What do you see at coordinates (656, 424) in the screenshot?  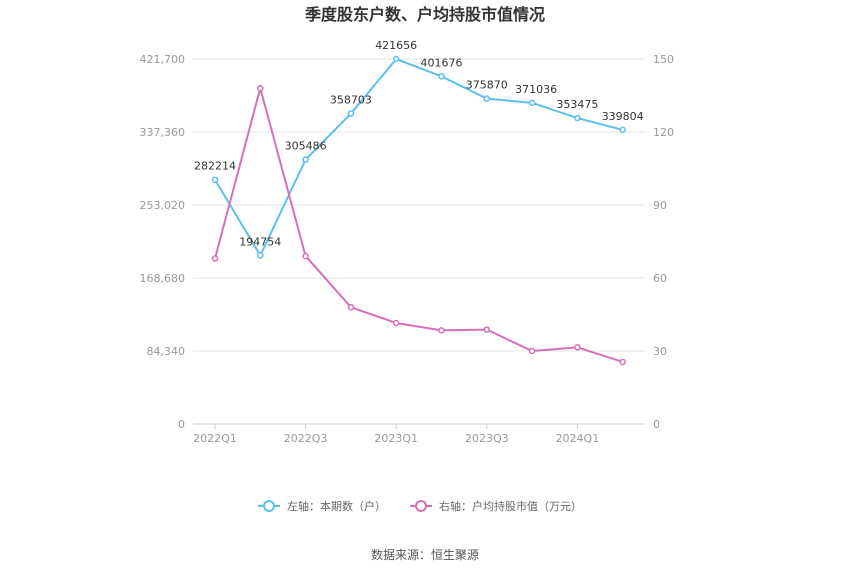 I see `right-tick-label: 0` at bounding box center [656, 424].